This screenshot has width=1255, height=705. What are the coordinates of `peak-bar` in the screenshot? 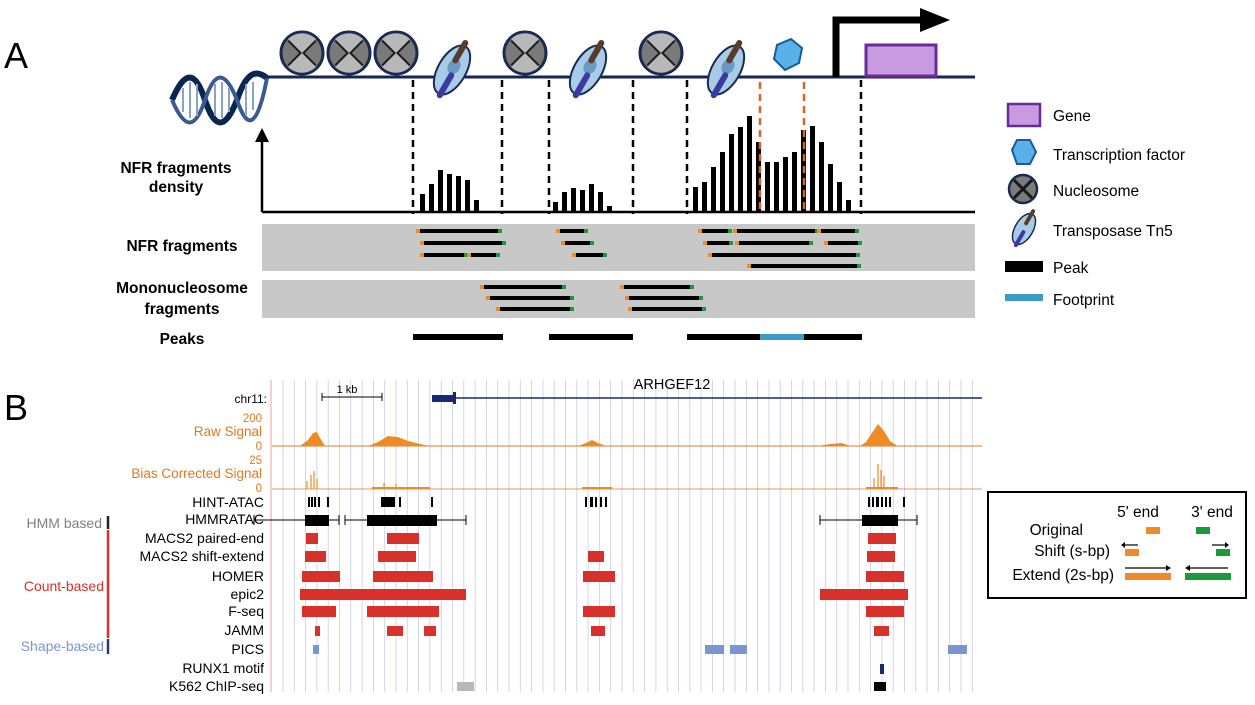 It's located at (591, 337).